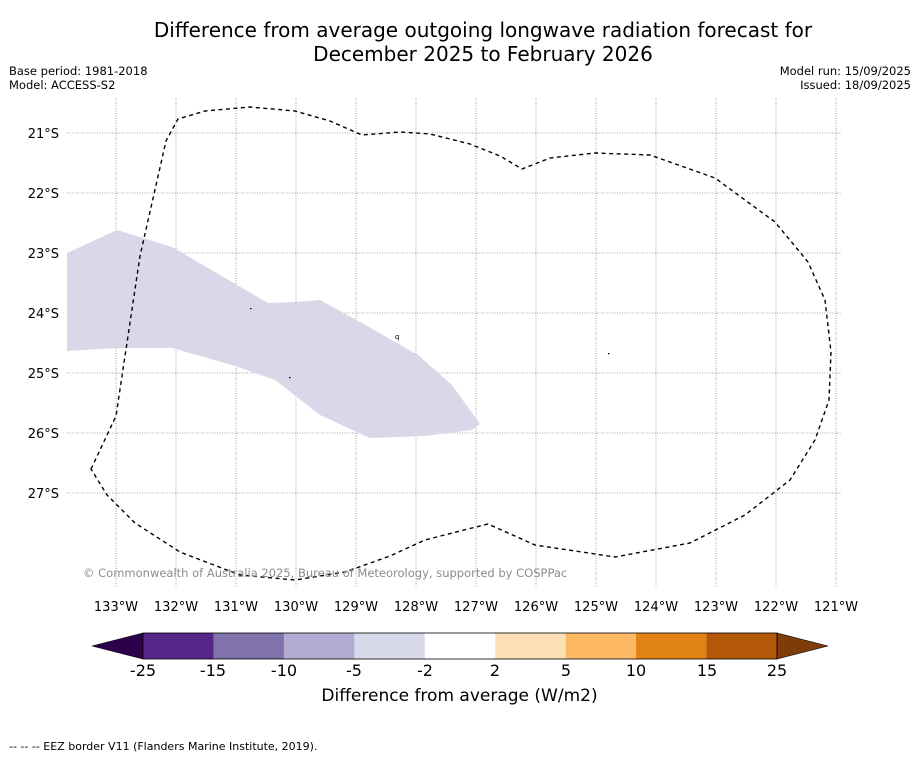  Describe the element at coordinates (459, 696) in the screenshot. I see `colorbar-title: Difference from average (W/m2)` at that location.